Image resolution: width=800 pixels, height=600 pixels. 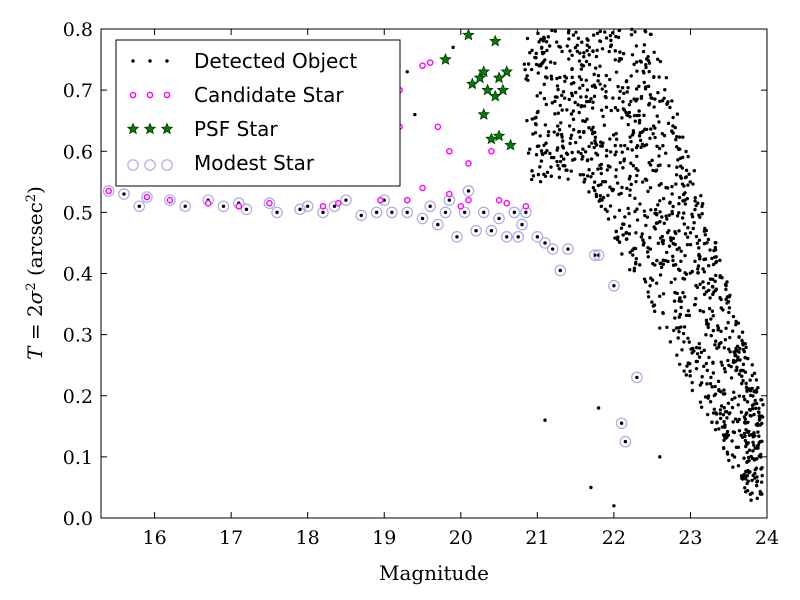 I want to click on y-tick-label: 0.3, so click(x=78, y=336).